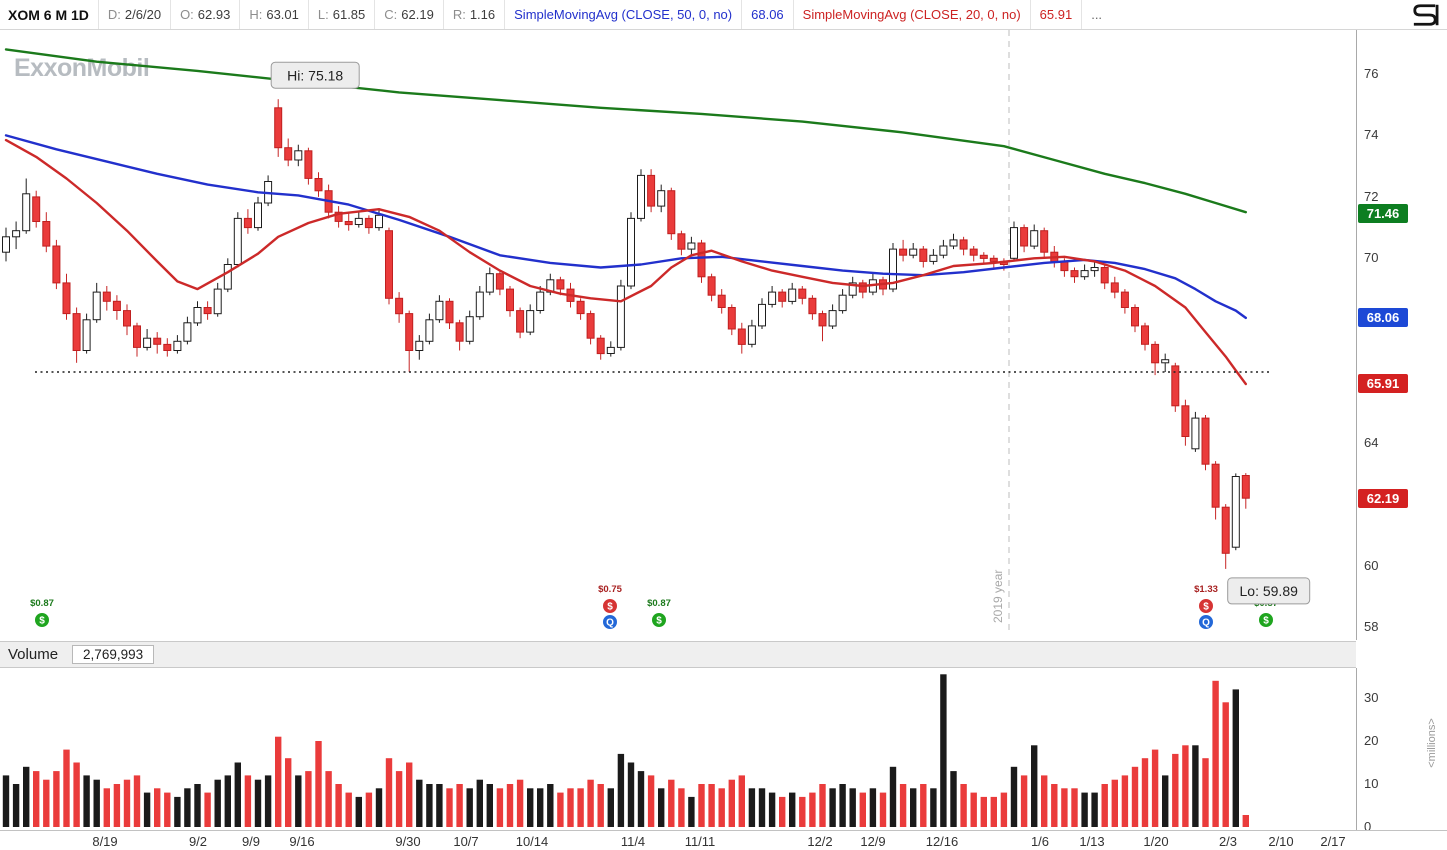  Describe the element at coordinates (1371, 626) in the screenshot. I see `price-tick-label: 58` at that location.